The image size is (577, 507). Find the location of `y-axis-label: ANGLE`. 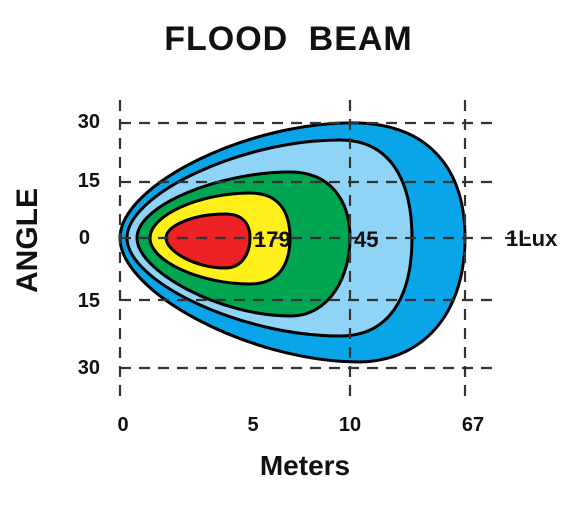

y-axis-label: ANGLE is located at coordinates (27, 240).